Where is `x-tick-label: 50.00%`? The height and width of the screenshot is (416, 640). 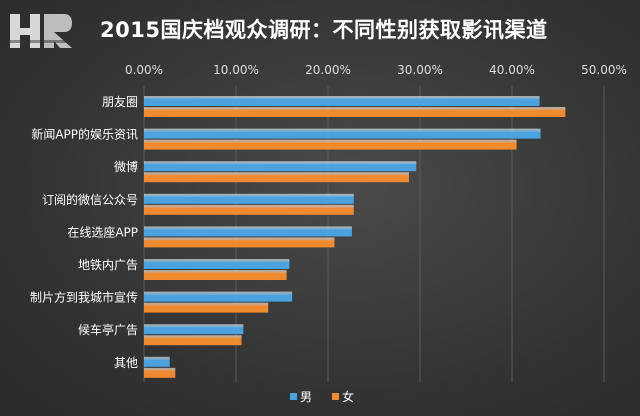
x-tick-label: 50.00% is located at coordinates (604, 70).